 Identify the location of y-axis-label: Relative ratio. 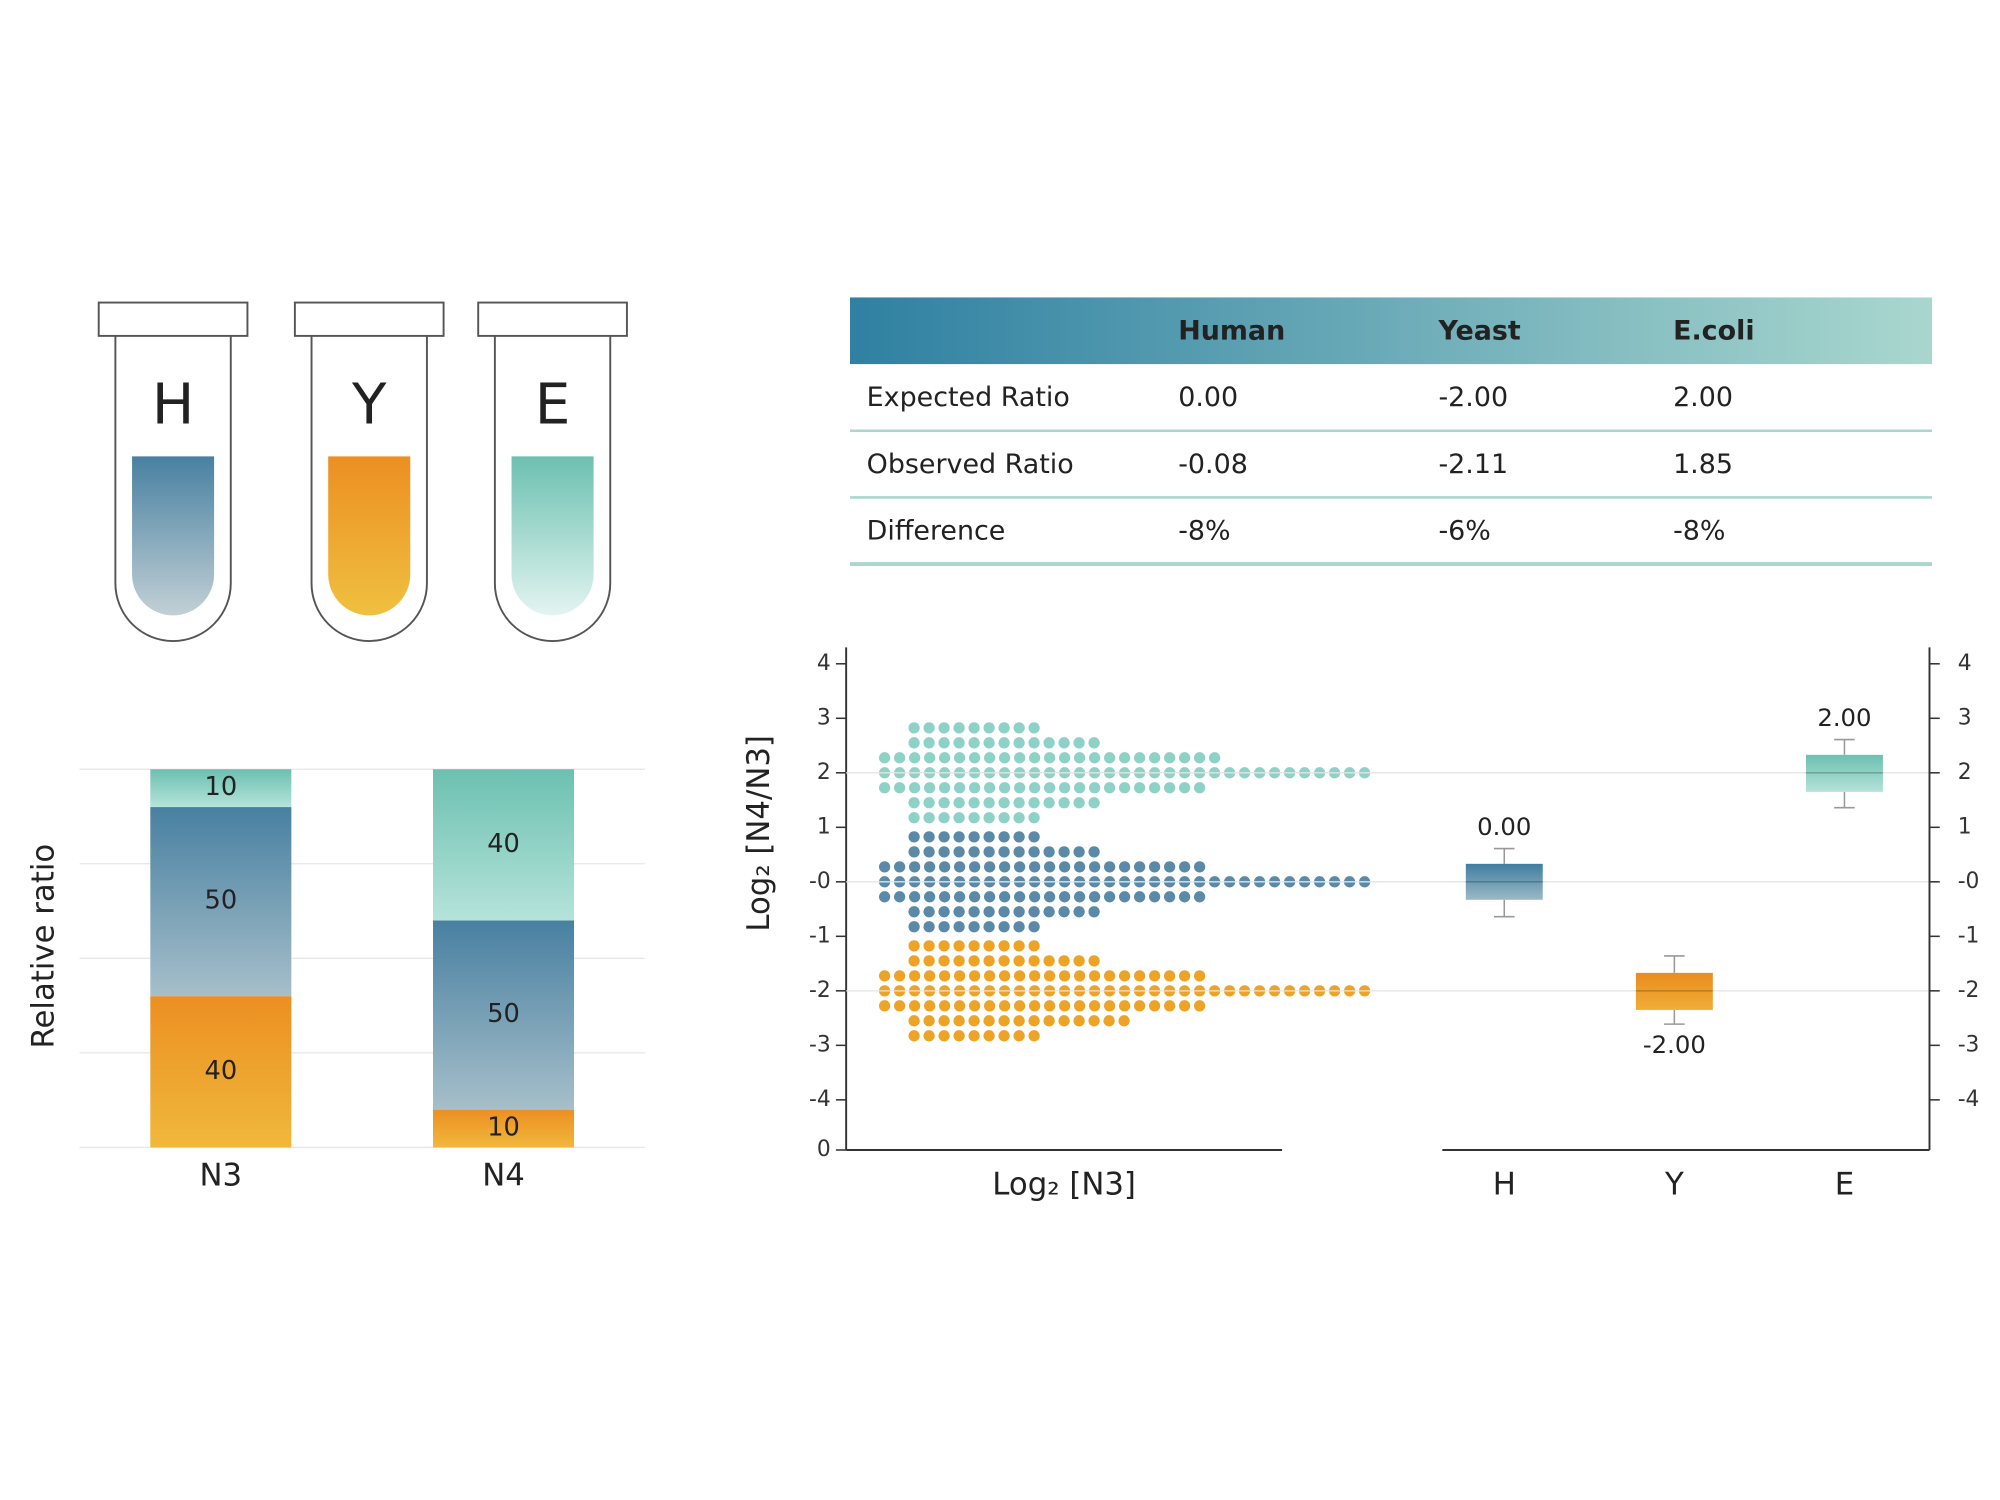
(43, 946).